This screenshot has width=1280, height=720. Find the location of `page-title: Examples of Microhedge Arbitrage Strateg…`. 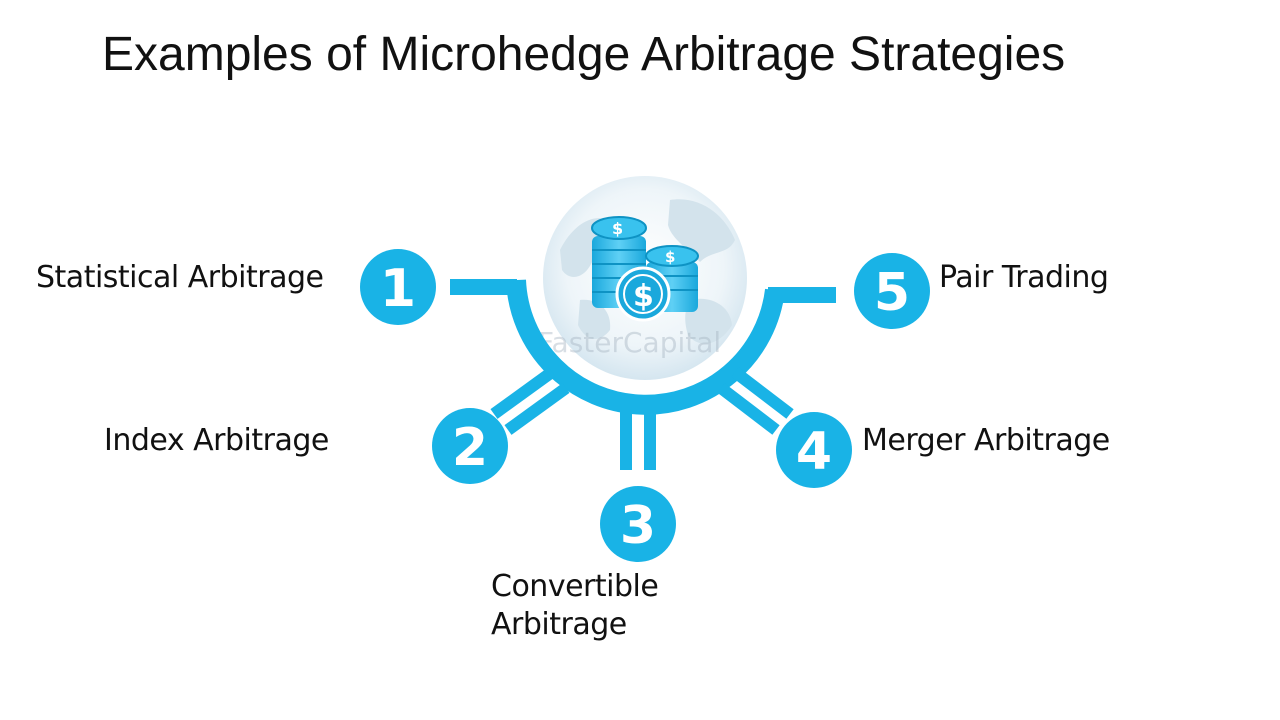

page-title: Examples of Microhedge Arbitrage Strateg… is located at coordinates (584, 54).